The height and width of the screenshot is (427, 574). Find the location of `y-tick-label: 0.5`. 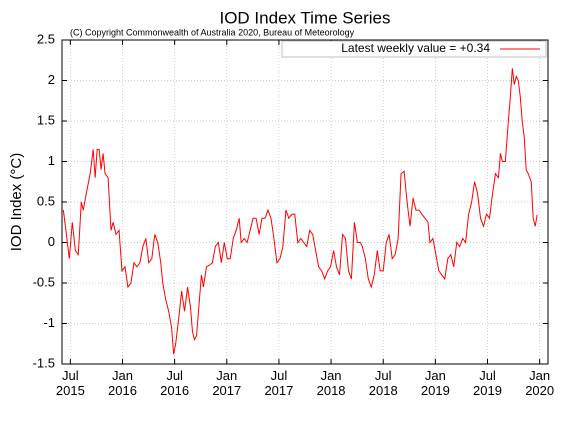

y-tick-label: 0.5 is located at coordinates (46, 200).